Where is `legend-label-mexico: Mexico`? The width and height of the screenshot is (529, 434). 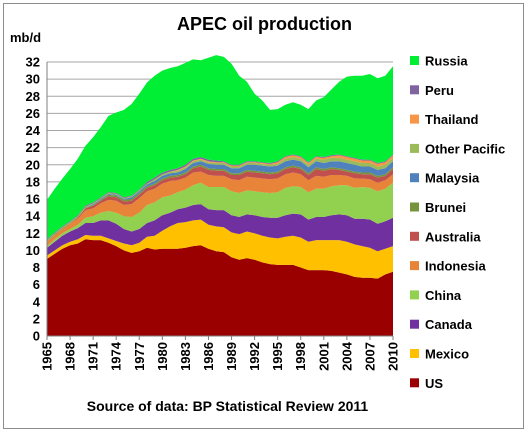
legend-label-mexico: Mexico is located at coordinates (447, 354).